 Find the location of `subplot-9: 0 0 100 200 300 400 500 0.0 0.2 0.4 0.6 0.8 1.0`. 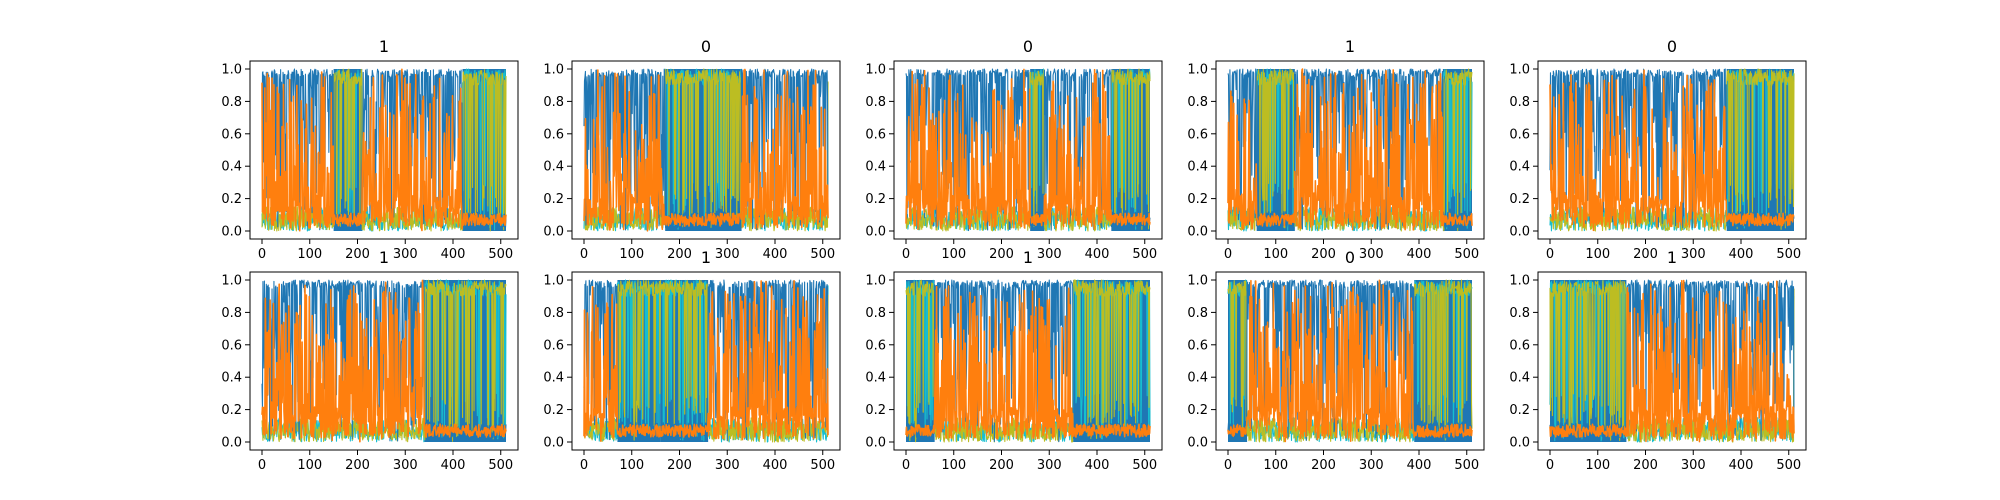

subplot-9: 0 0 100 200 300 400 500 0.0 0.2 0.4 0.6 0.8 1.0 is located at coordinates (1336, 360).